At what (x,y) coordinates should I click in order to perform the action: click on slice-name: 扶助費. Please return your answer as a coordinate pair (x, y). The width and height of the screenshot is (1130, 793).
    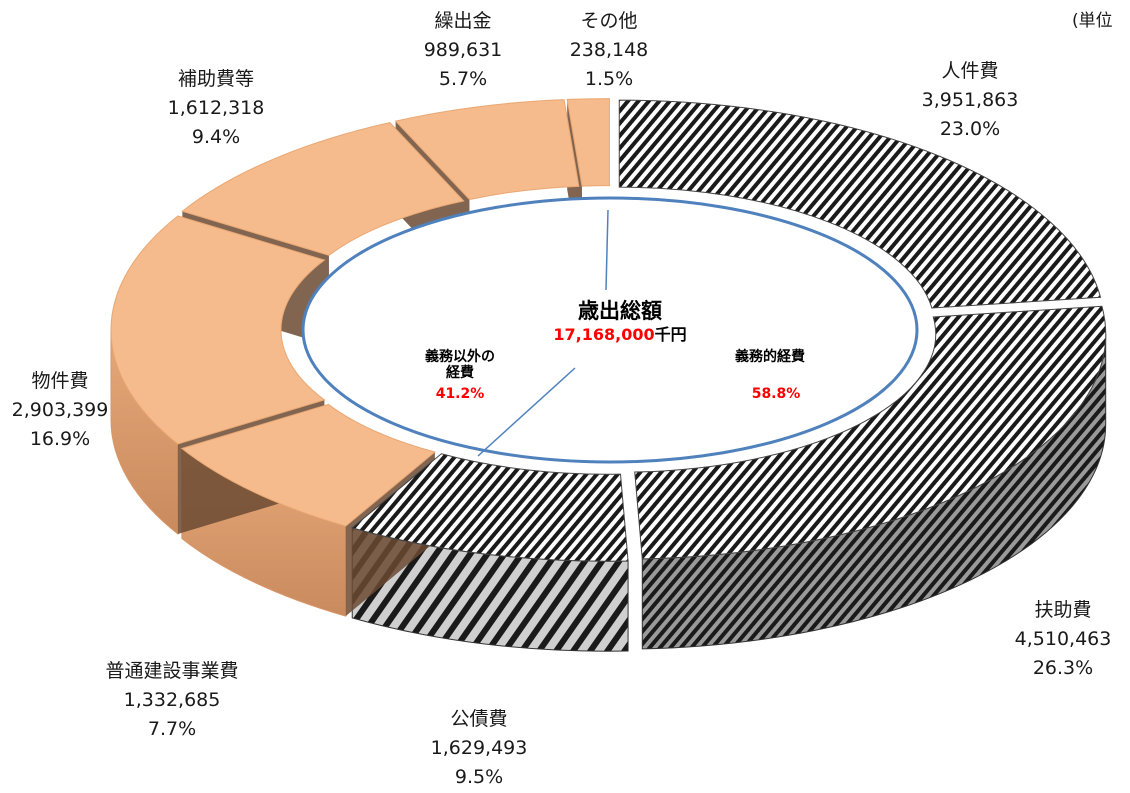
    Looking at the image, I should click on (1063, 610).